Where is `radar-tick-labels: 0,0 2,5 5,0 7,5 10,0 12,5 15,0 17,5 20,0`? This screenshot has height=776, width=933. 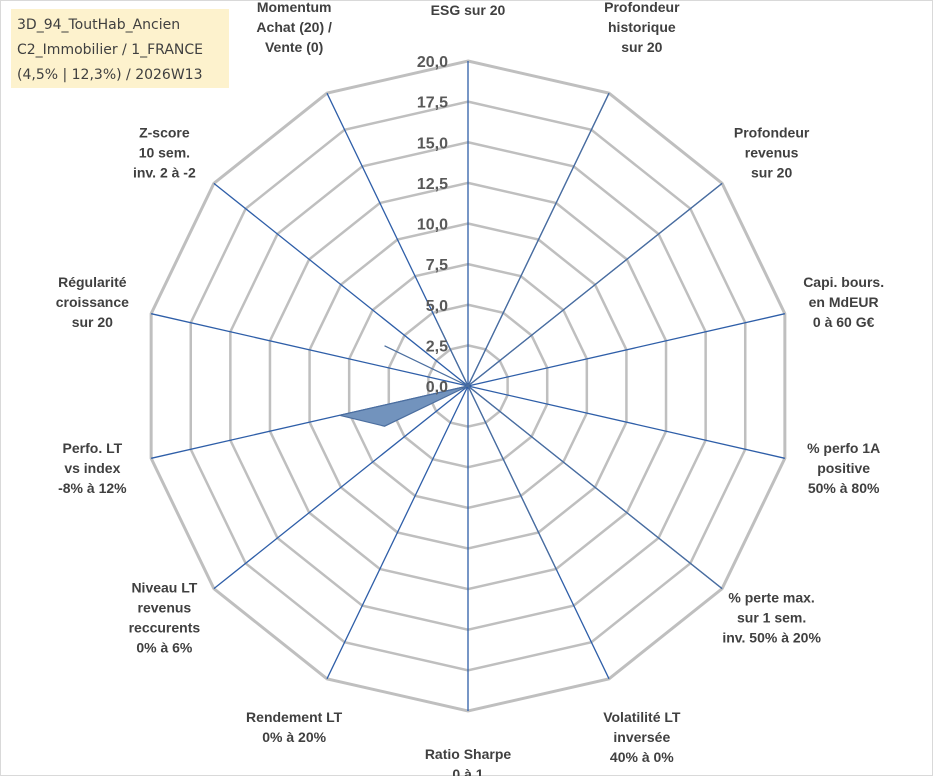
radar-tick-labels: 0,0 2,5 5,0 7,5 10,0 12,5 15,0 17,5 20,0 is located at coordinates (432, 225).